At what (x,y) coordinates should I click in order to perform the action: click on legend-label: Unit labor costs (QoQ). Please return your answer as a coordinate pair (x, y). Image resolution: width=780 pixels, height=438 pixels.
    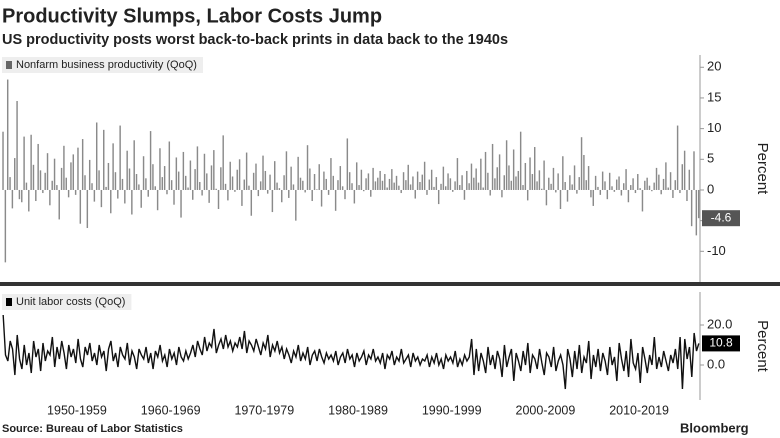
    Looking at the image, I should click on (70, 302).